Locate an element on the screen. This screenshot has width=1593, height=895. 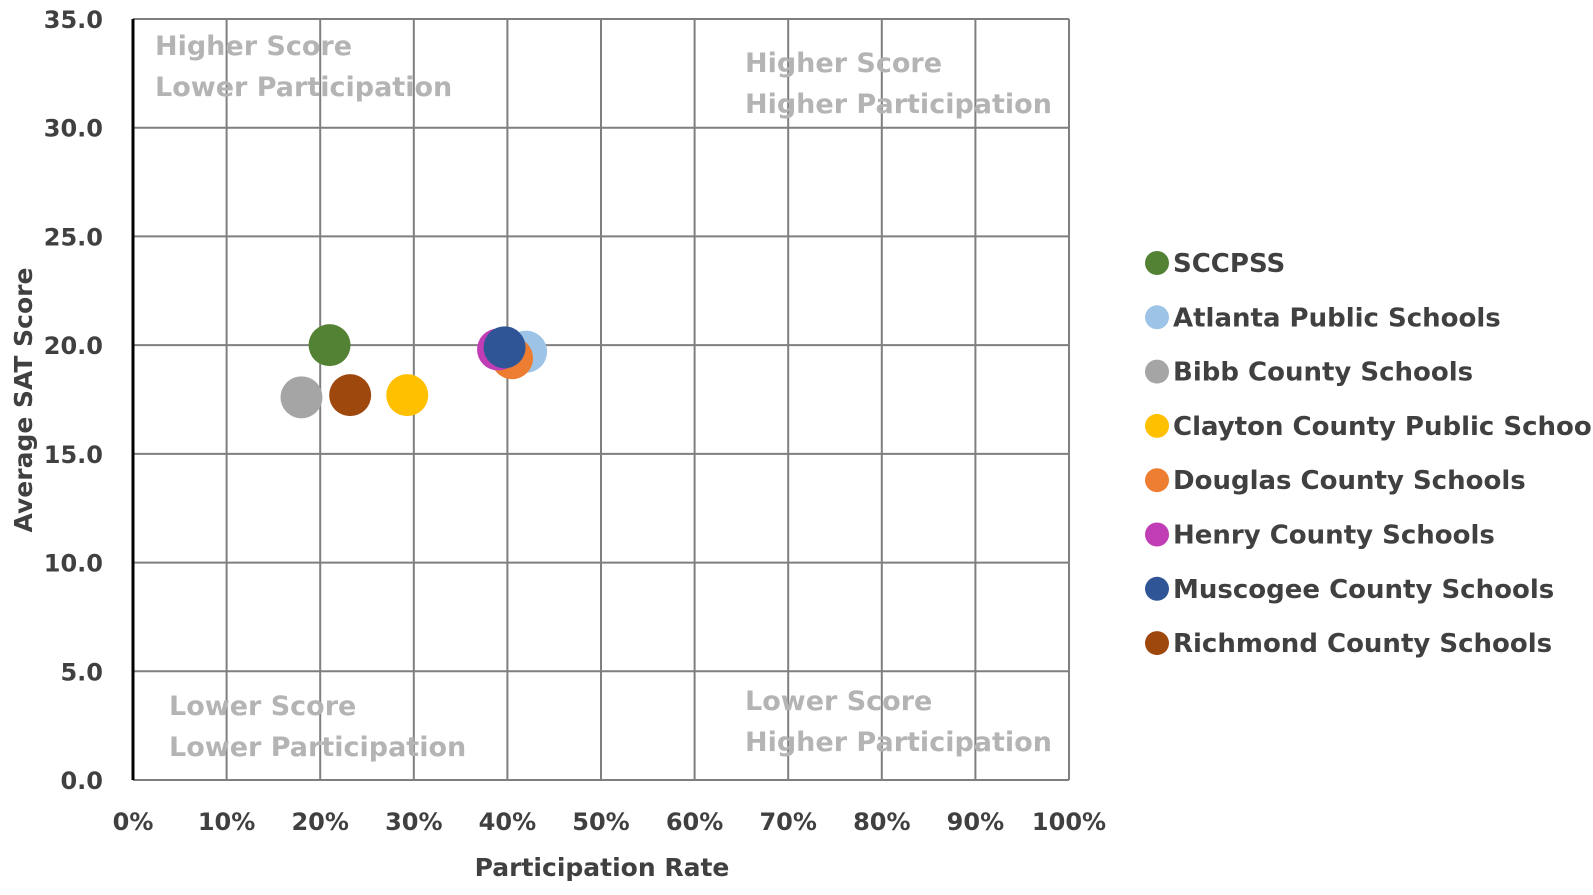
y-tick-label: 0.0 is located at coordinates (81, 781).